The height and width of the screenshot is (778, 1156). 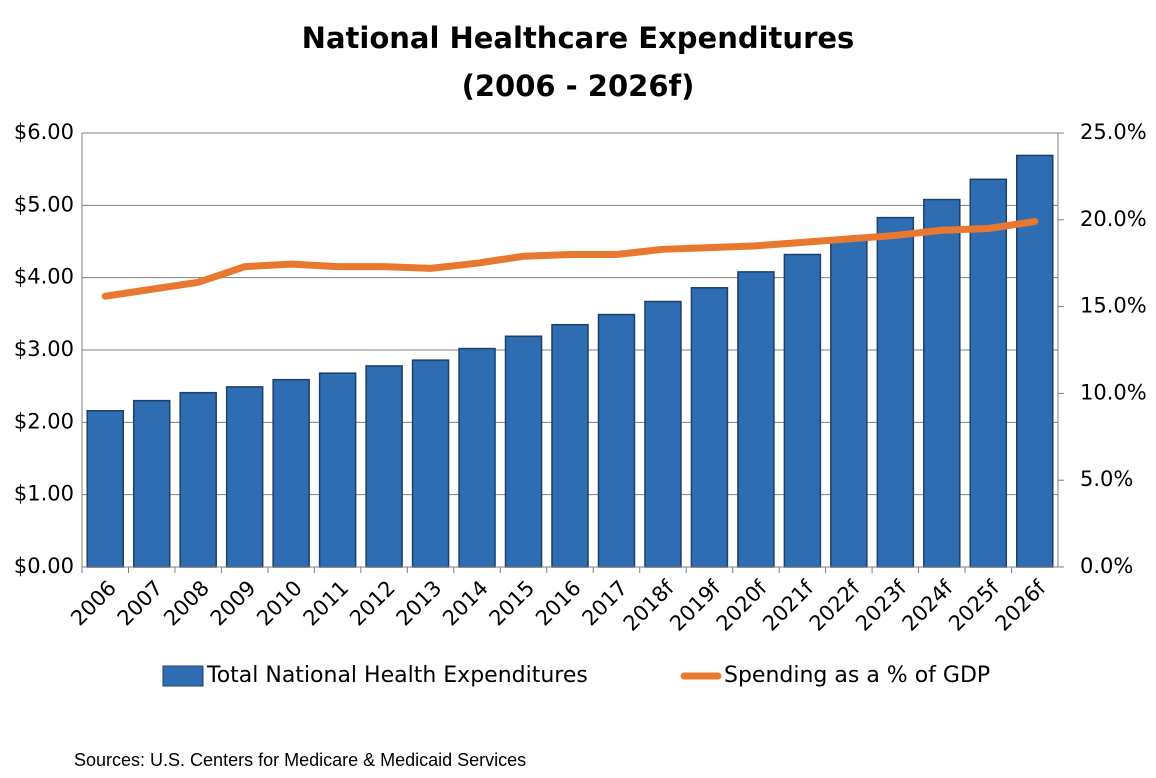 What do you see at coordinates (44, 204) in the screenshot?
I see `y-tick-label: $5.00` at bounding box center [44, 204].